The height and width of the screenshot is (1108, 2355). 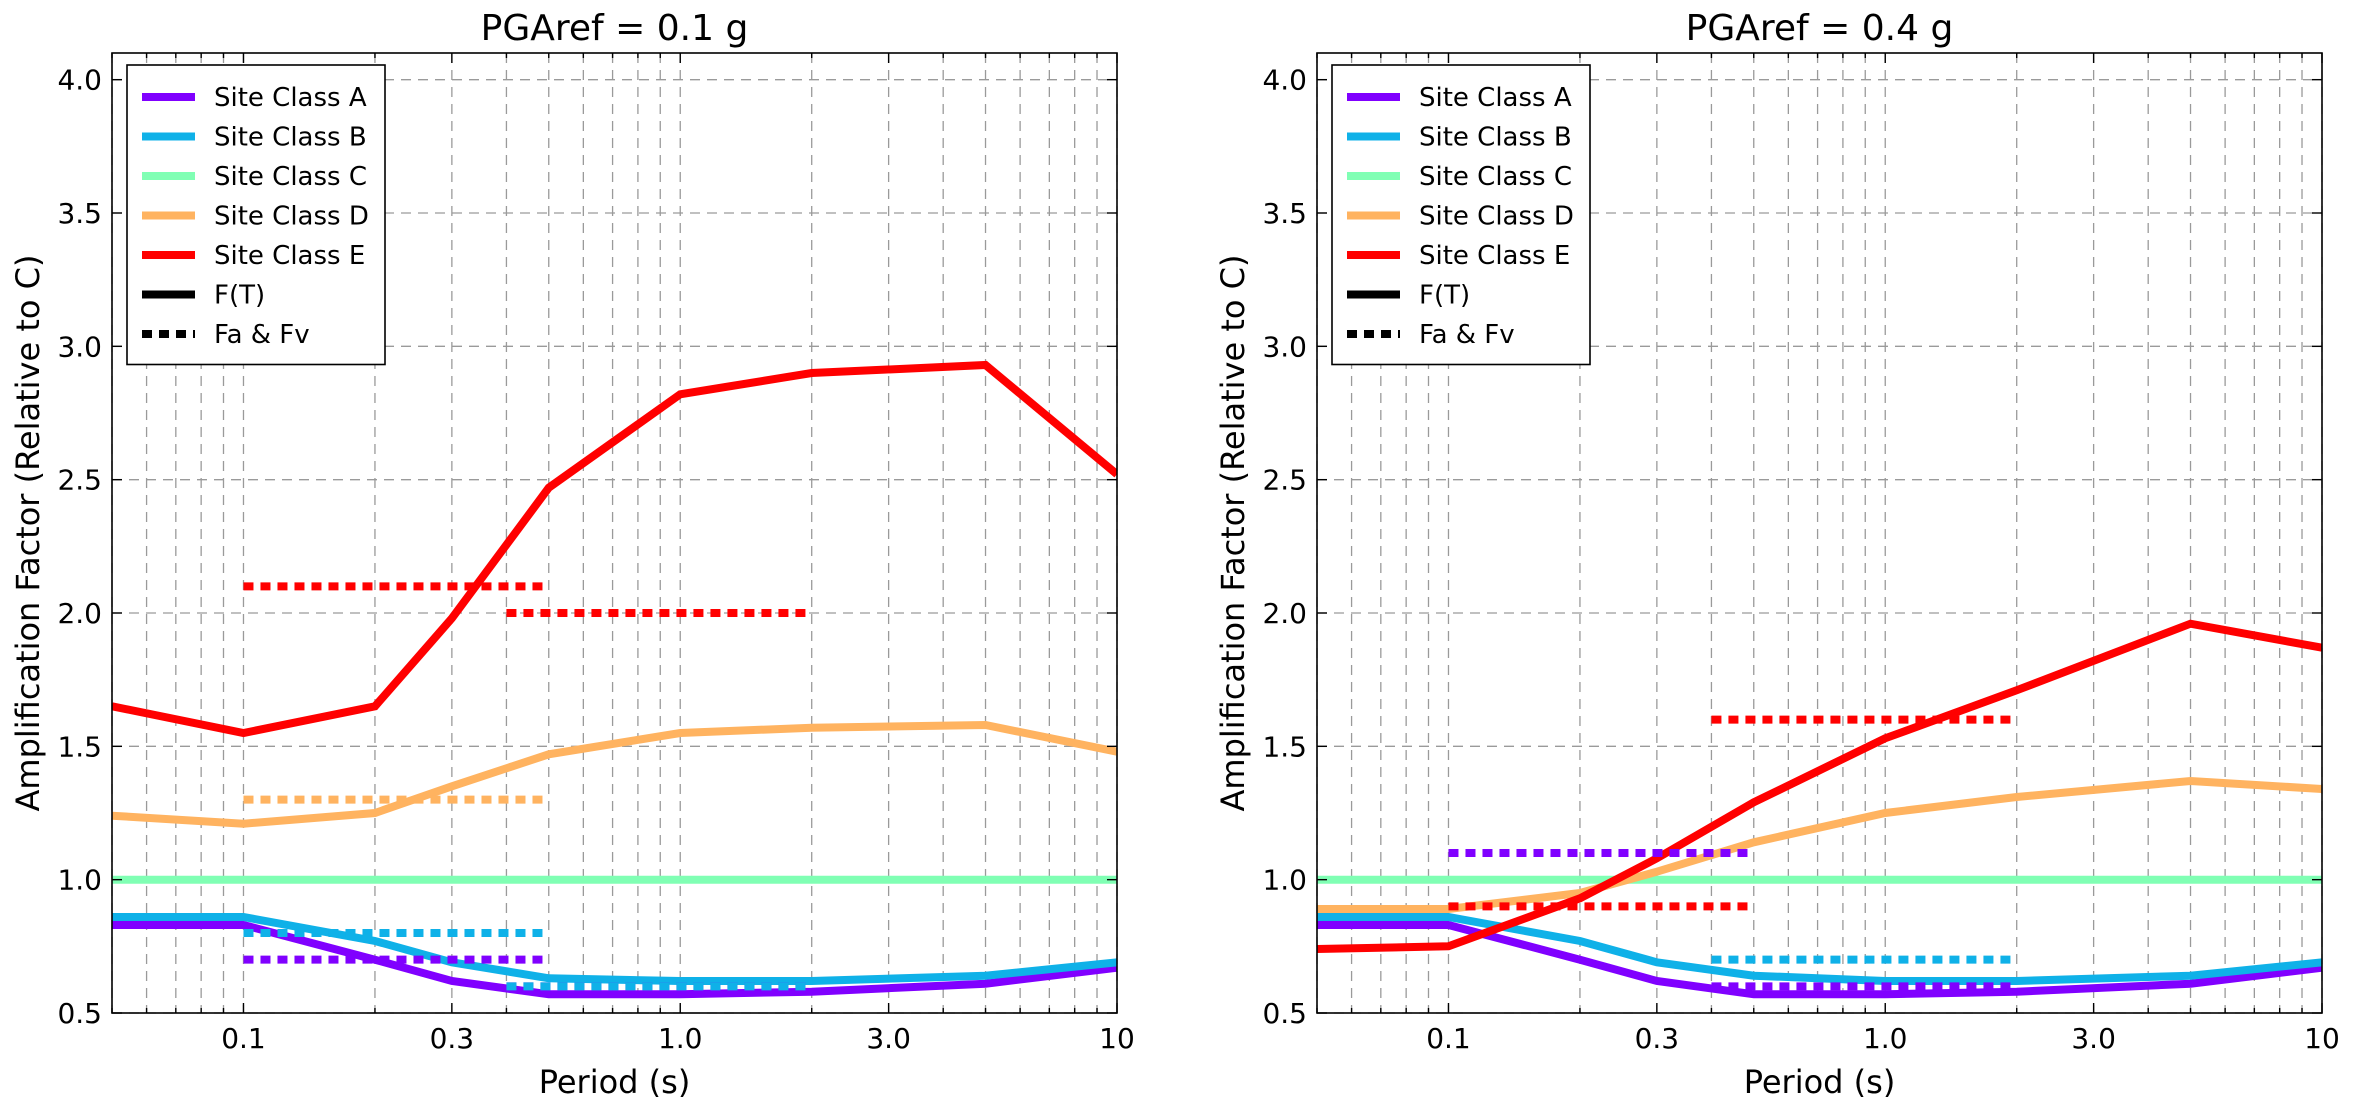 I want to click on plot-area, so click(x=1819, y=809).